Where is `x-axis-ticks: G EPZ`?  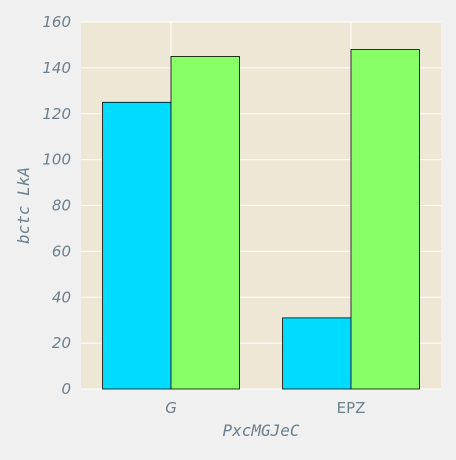 x-axis-ticks: G EPZ is located at coordinates (265, 408).